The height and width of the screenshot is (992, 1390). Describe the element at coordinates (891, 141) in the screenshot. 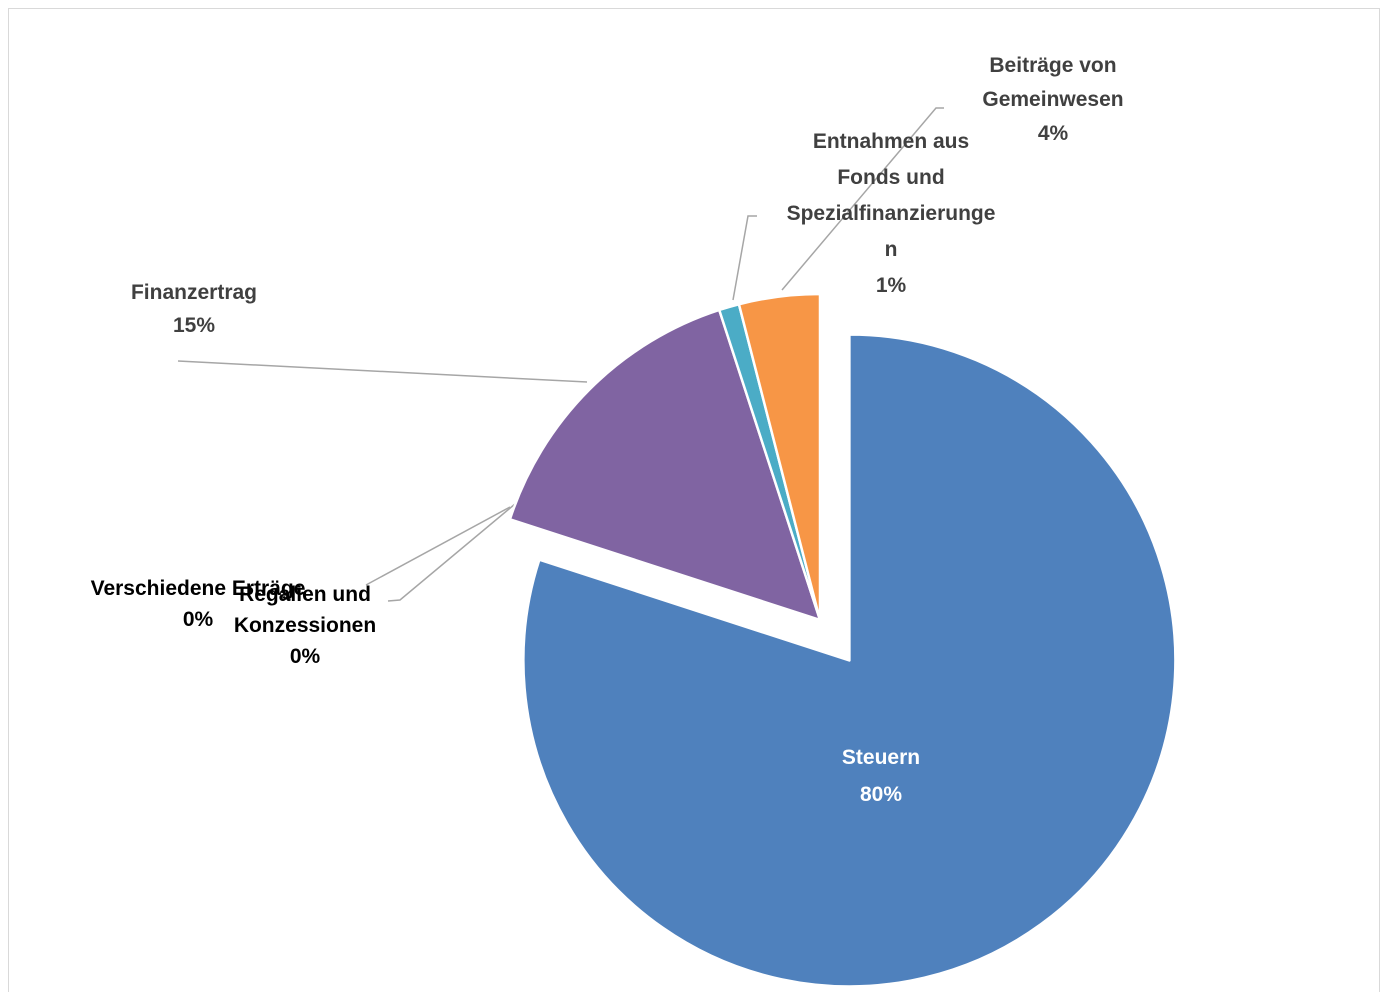

I see `data-label-name: Entnahmen aus` at that location.